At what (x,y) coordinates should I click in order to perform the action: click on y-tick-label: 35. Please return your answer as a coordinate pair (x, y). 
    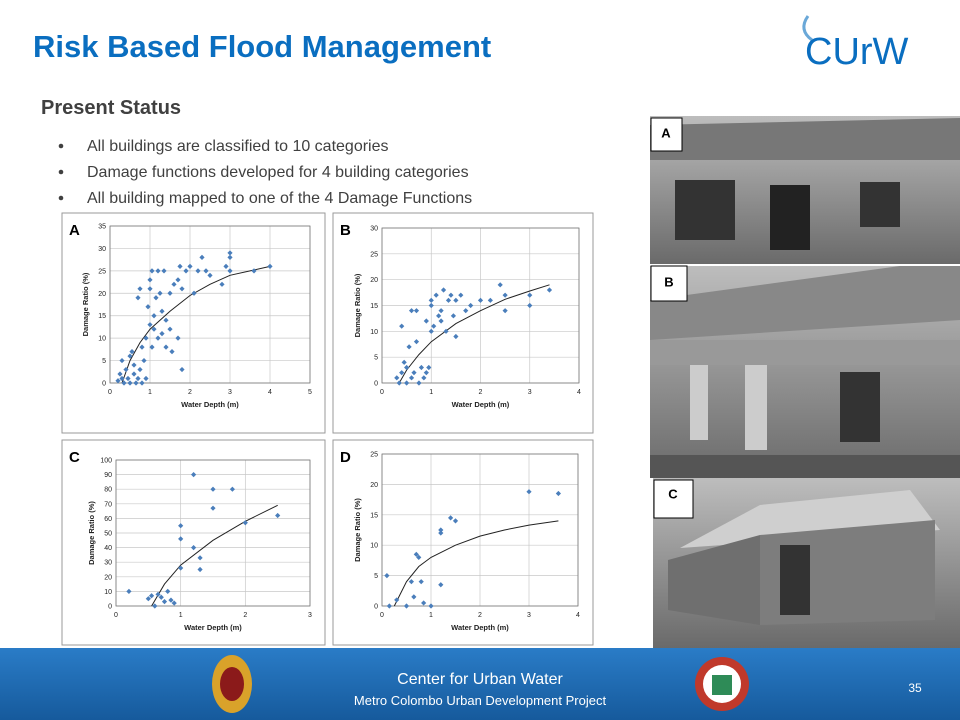
    Looking at the image, I should click on (102, 227).